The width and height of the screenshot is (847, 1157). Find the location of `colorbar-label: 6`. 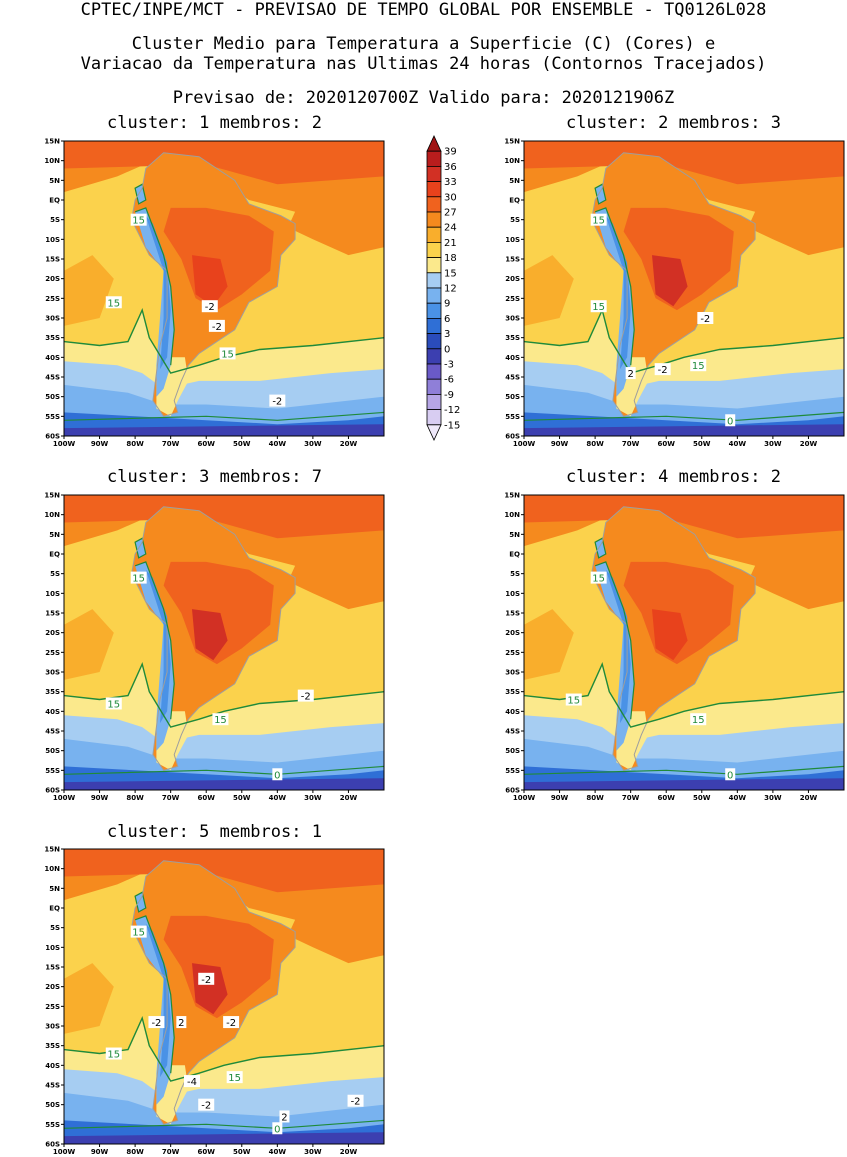

colorbar-label: 6 is located at coordinates (447, 319).